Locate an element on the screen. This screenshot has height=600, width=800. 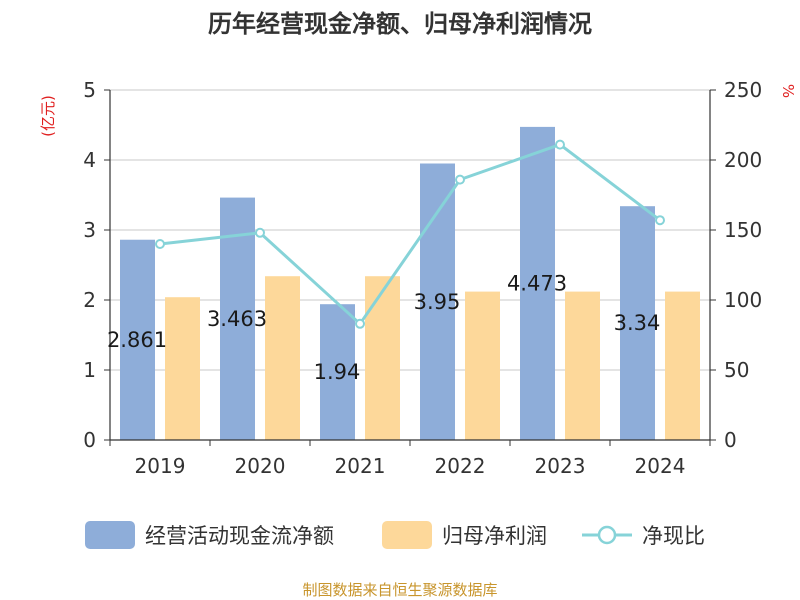
right-axis-tick-label: 150 is located at coordinates (743, 230).